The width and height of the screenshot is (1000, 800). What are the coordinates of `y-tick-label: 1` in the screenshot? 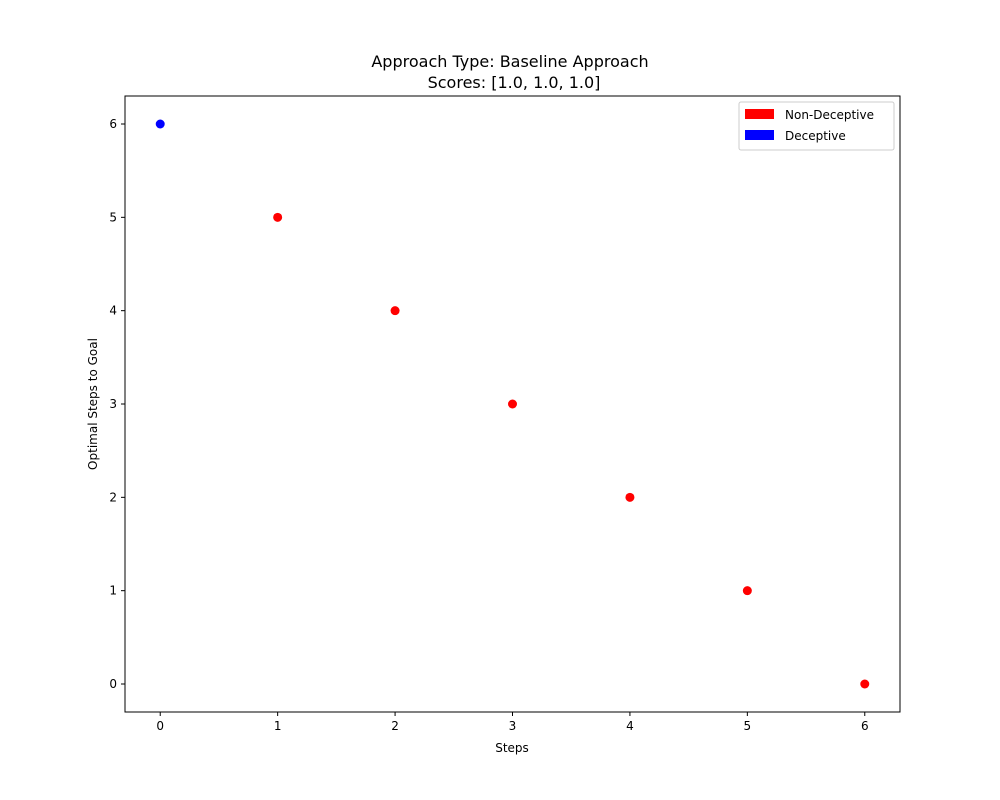 It's located at (113, 591).